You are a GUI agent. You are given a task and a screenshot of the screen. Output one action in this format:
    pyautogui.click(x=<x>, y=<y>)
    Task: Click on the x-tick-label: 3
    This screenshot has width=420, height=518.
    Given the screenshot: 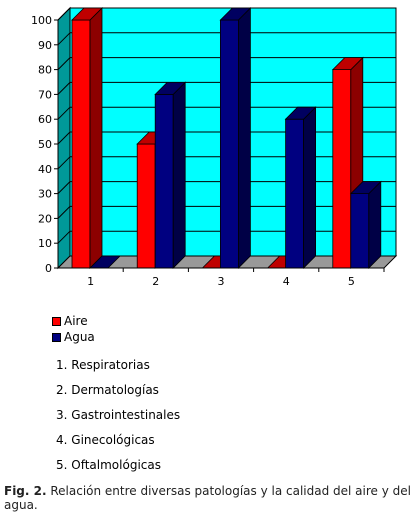 What is the action you would take?
    pyautogui.click(x=221, y=281)
    